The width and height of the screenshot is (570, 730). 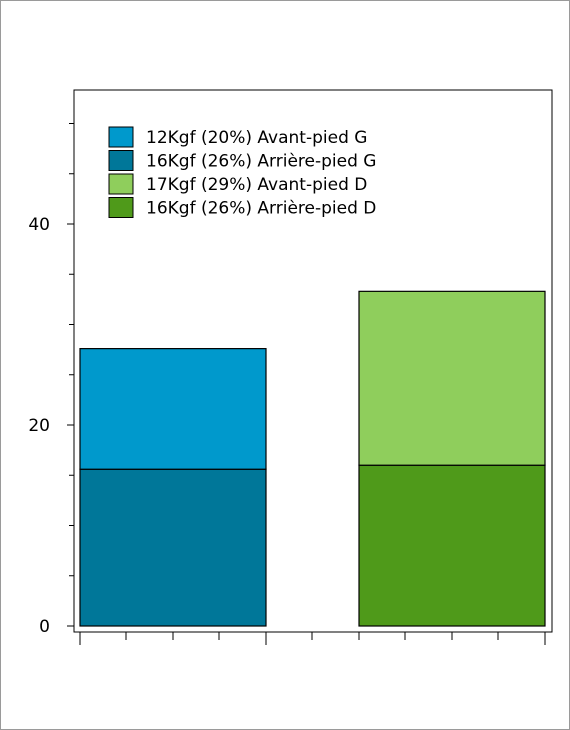 I want to click on bar-segment-17kgf-29-avant-pied-d, so click(x=452, y=378).